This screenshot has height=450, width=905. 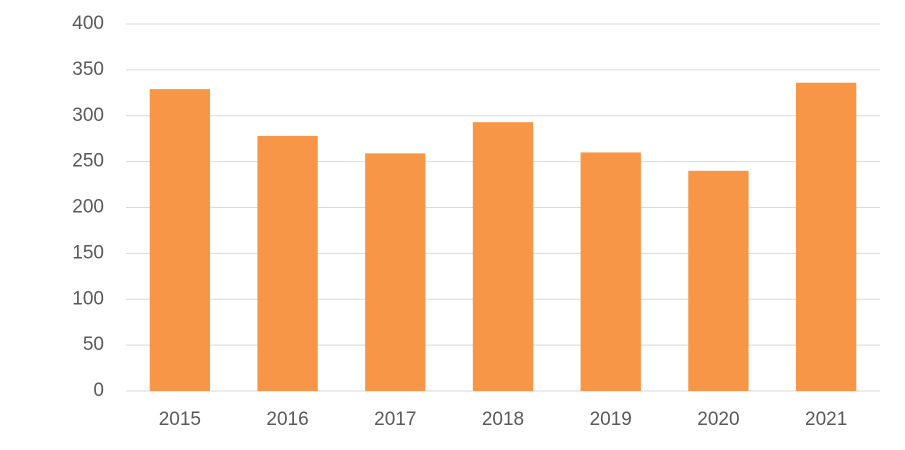 What do you see at coordinates (88, 115) in the screenshot?
I see `y-tick-label: 300` at bounding box center [88, 115].